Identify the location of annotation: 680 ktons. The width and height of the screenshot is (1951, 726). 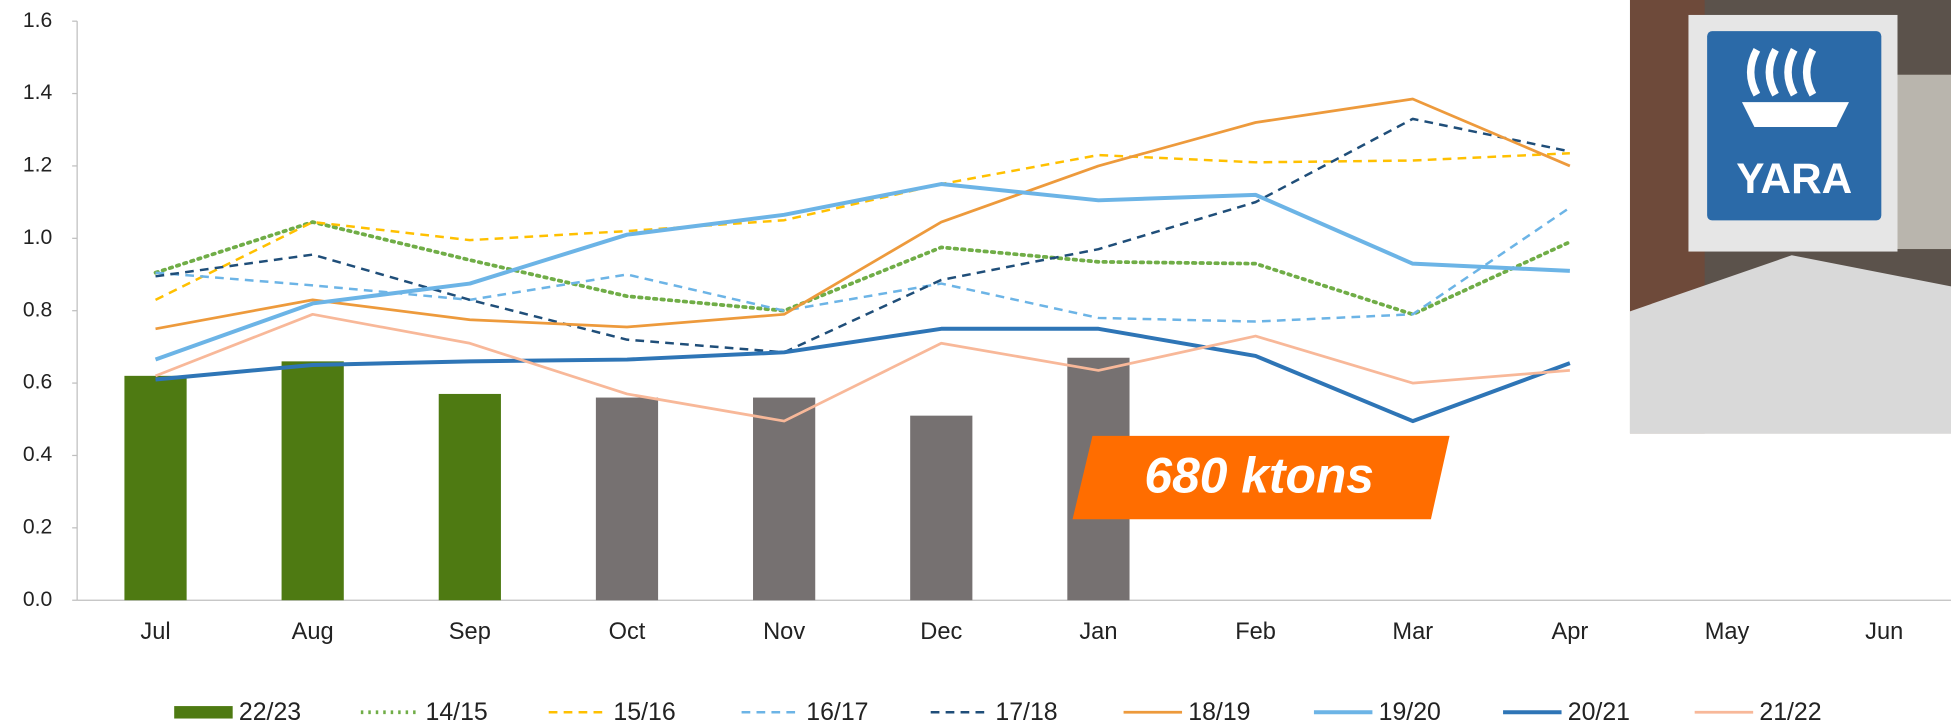
(1259, 476).